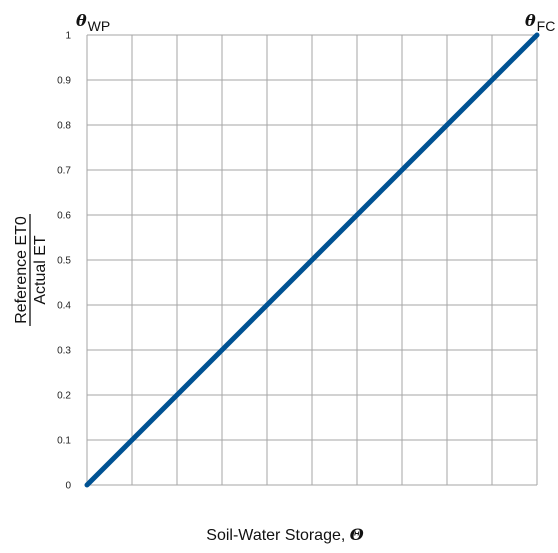  Describe the element at coordinates (64, 216) in the screenshot. I see `y-tick-label: 0.6` at that location.